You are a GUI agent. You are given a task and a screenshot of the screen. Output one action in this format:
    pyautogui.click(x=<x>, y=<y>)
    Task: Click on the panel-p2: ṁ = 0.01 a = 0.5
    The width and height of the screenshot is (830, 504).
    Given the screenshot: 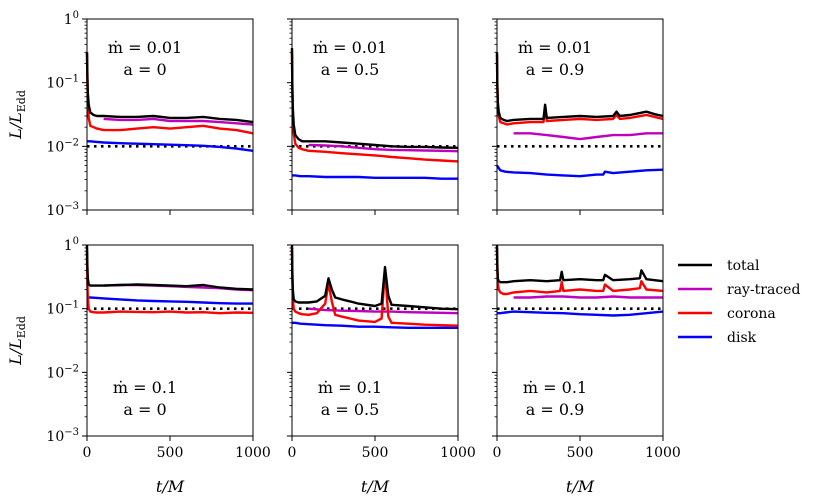 What is the action you would take?
    pyautogui.click(x=373, y=116)
    